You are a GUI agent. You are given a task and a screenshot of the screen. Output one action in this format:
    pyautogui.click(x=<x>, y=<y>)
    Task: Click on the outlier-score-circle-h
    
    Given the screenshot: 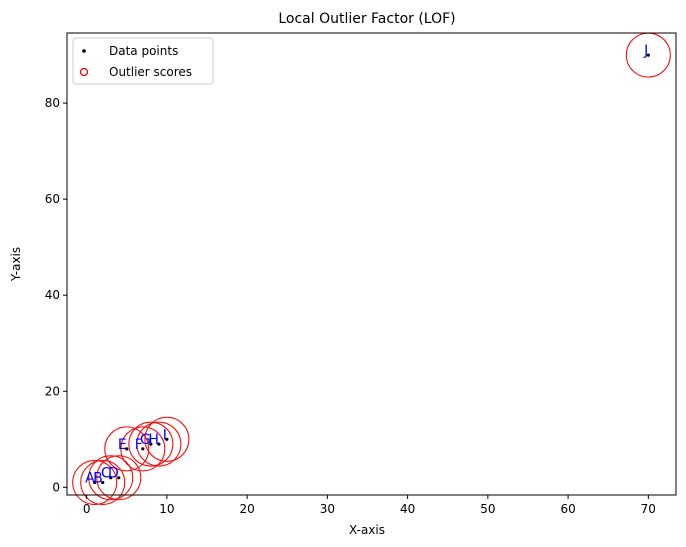 What is the action you would take?
    pyautogui.click(x=159, y=444)
    